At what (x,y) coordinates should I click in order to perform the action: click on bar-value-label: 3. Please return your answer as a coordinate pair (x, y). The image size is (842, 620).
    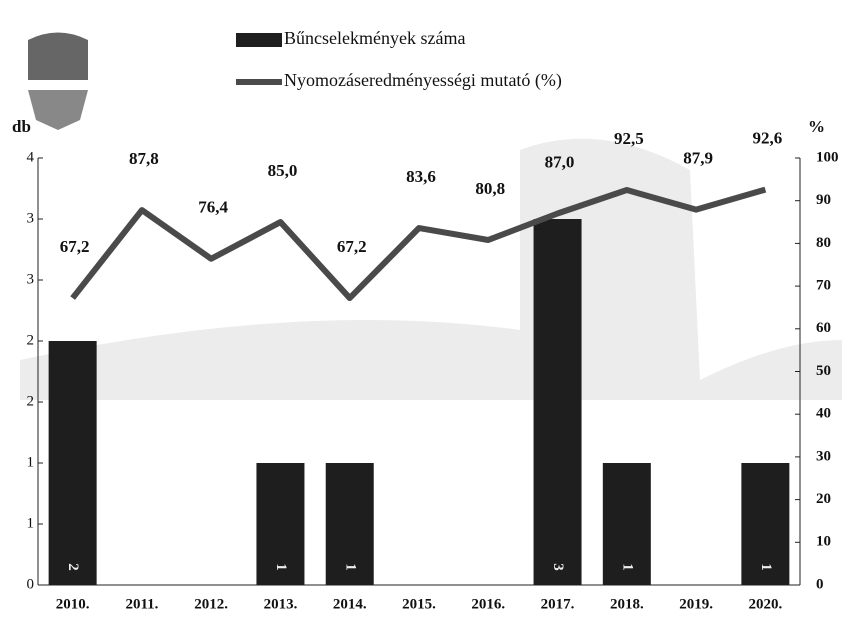
    Looking at the image, I should click on (558, 567).